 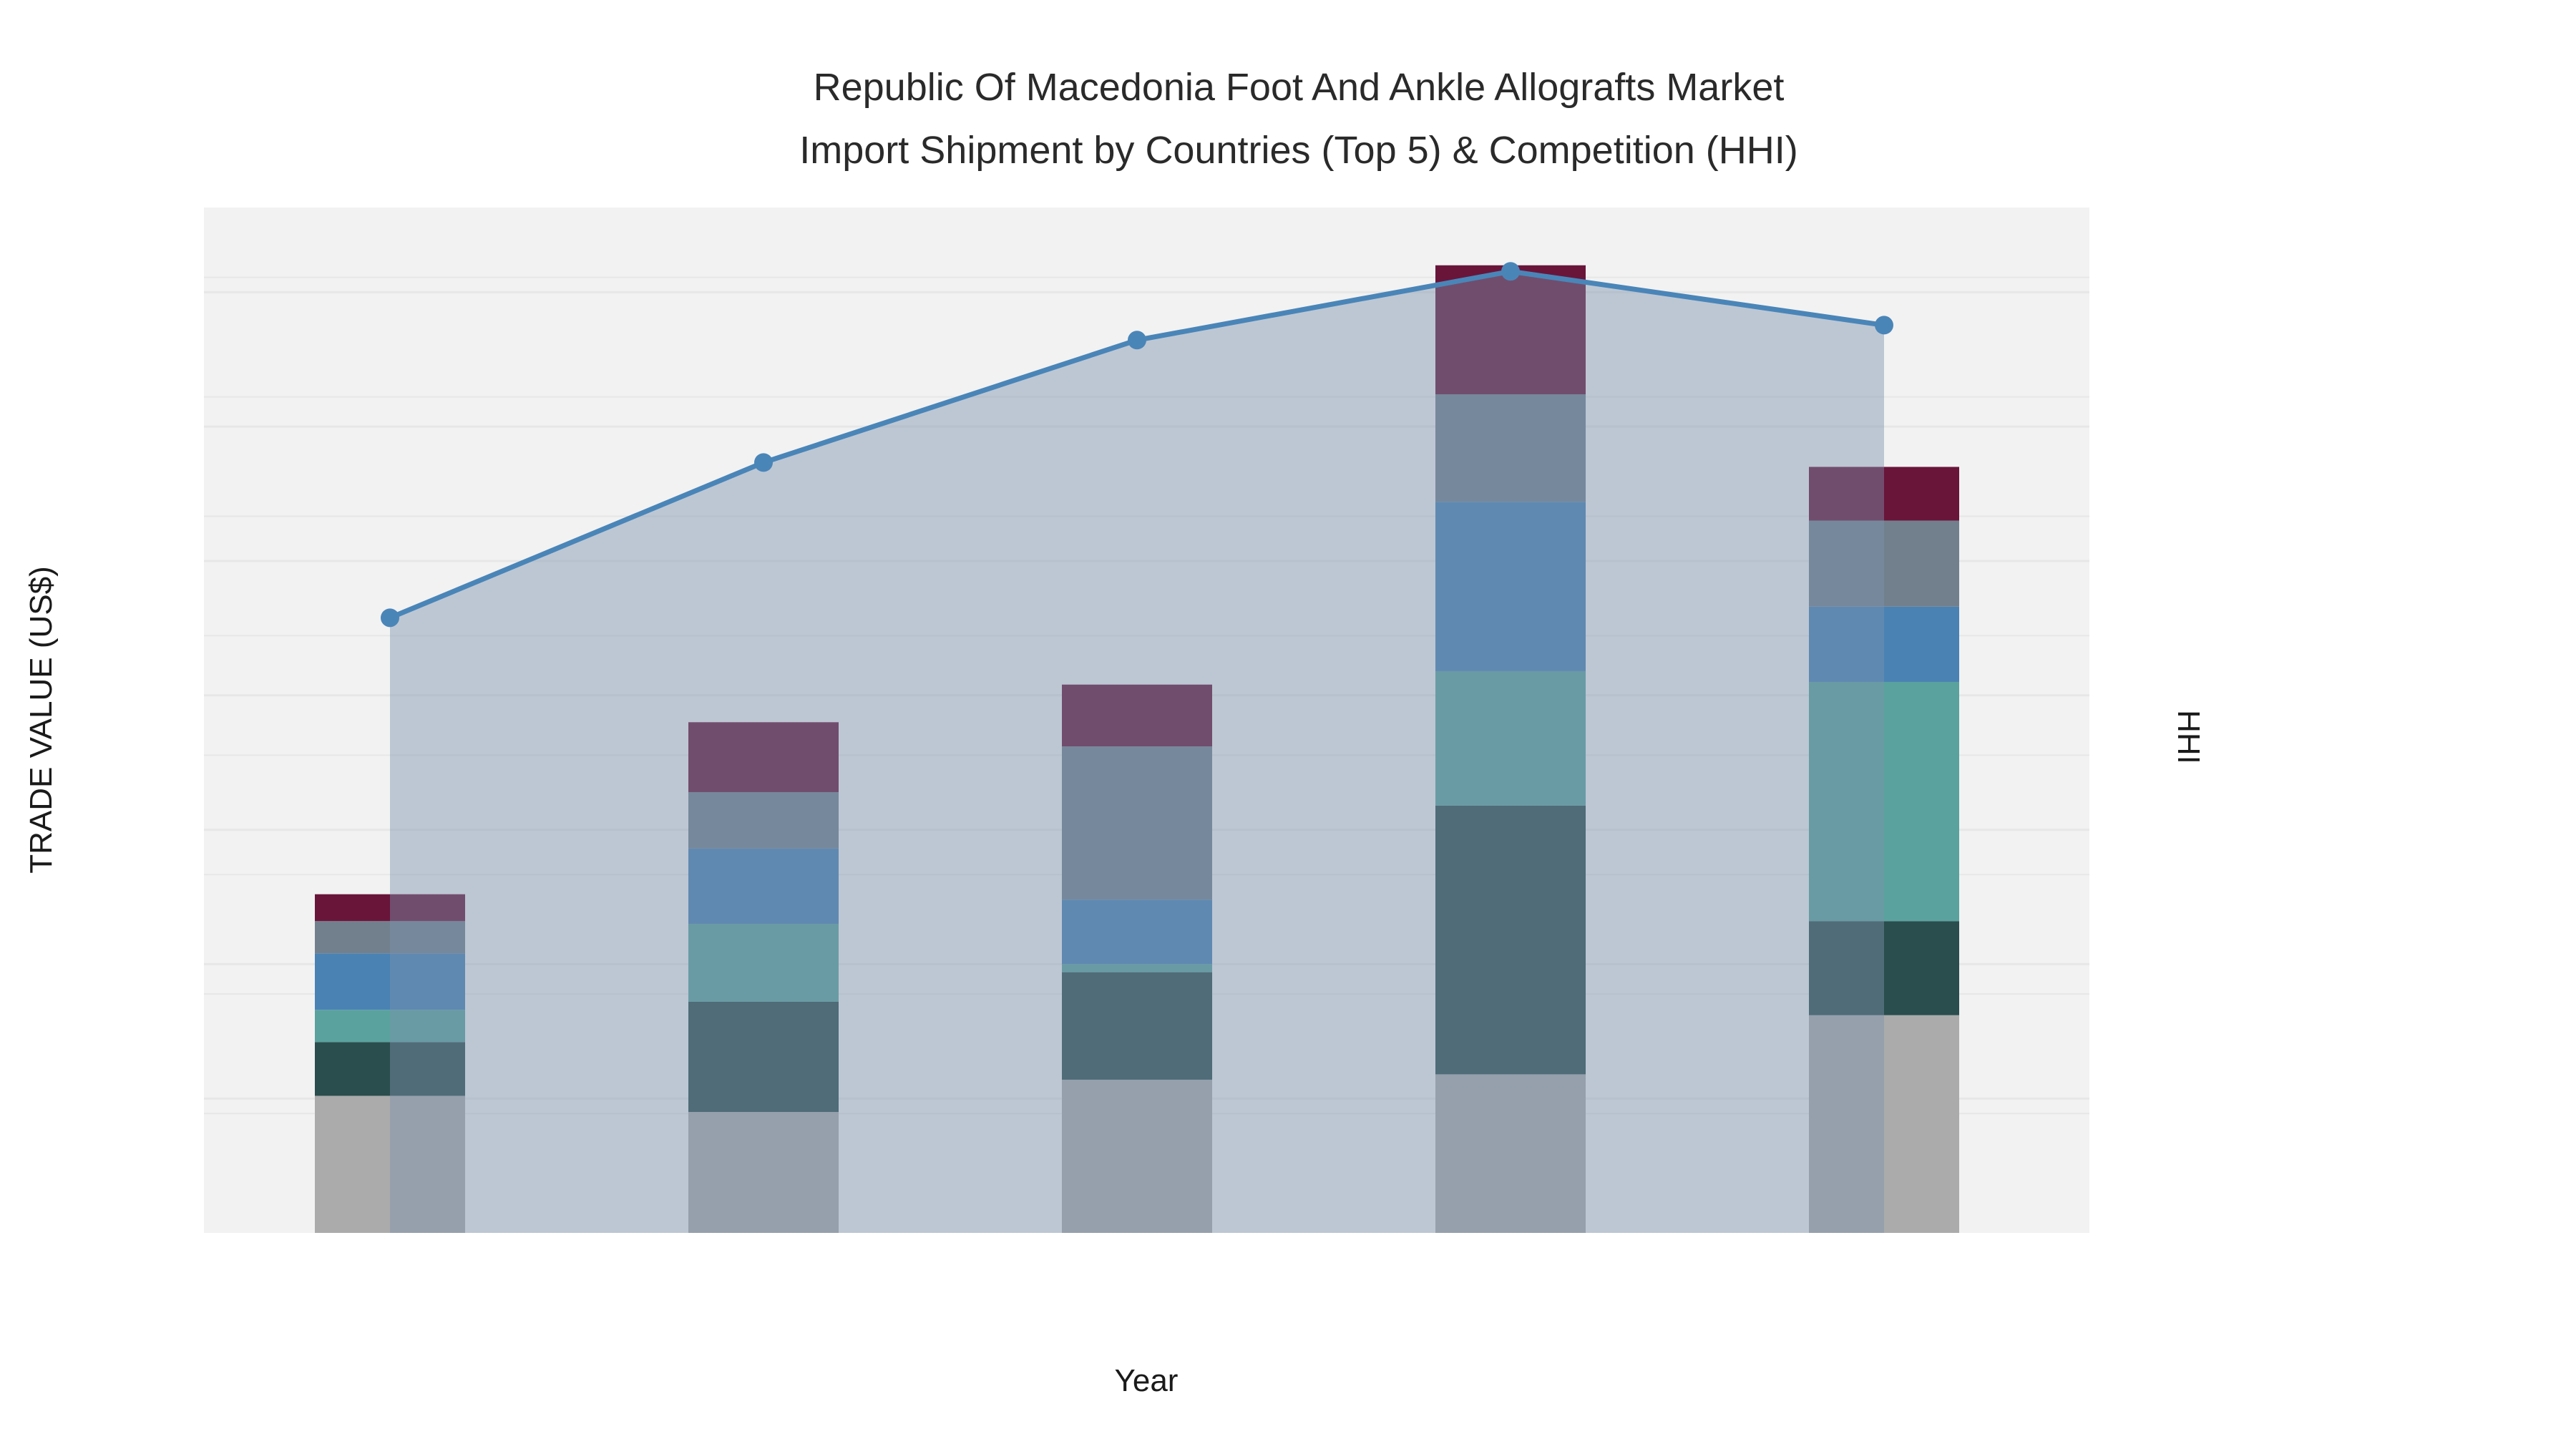 What do you see at coordinates (1510, 448) in the screenshot?
I see `bar-2023-turkey` at bounding box center [1510, 448].